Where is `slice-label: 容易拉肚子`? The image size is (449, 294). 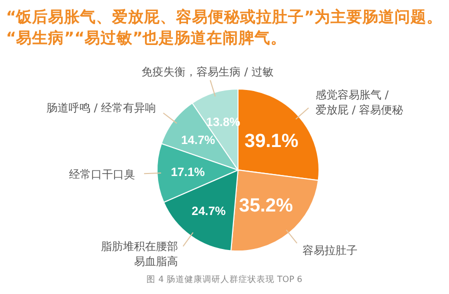 slice-label: 容易拉肚子 is located at coordinates (330, 251).